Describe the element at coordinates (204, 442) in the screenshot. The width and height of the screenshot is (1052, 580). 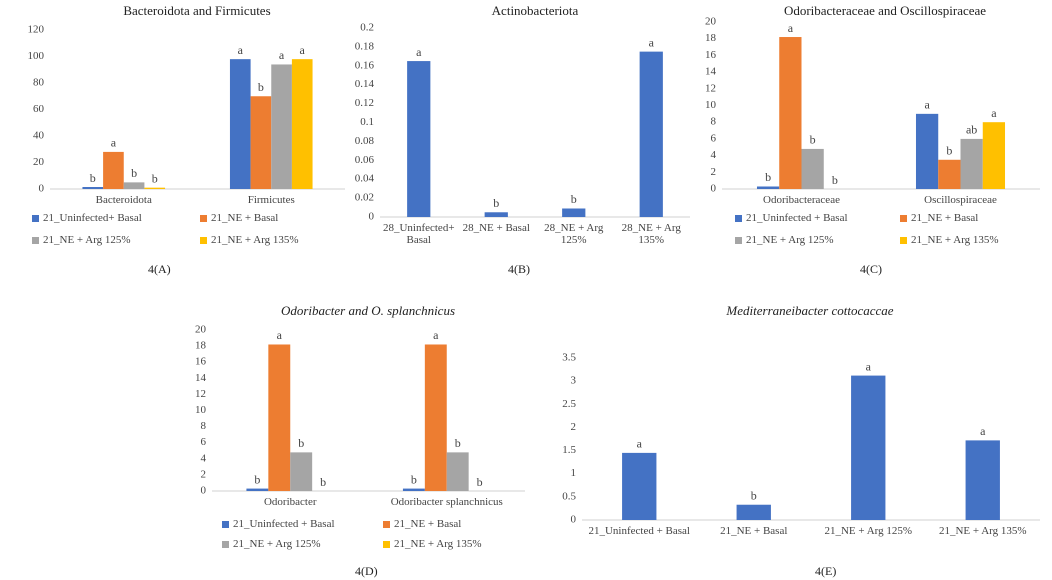
I see `y-tick-label: 6` at that location.